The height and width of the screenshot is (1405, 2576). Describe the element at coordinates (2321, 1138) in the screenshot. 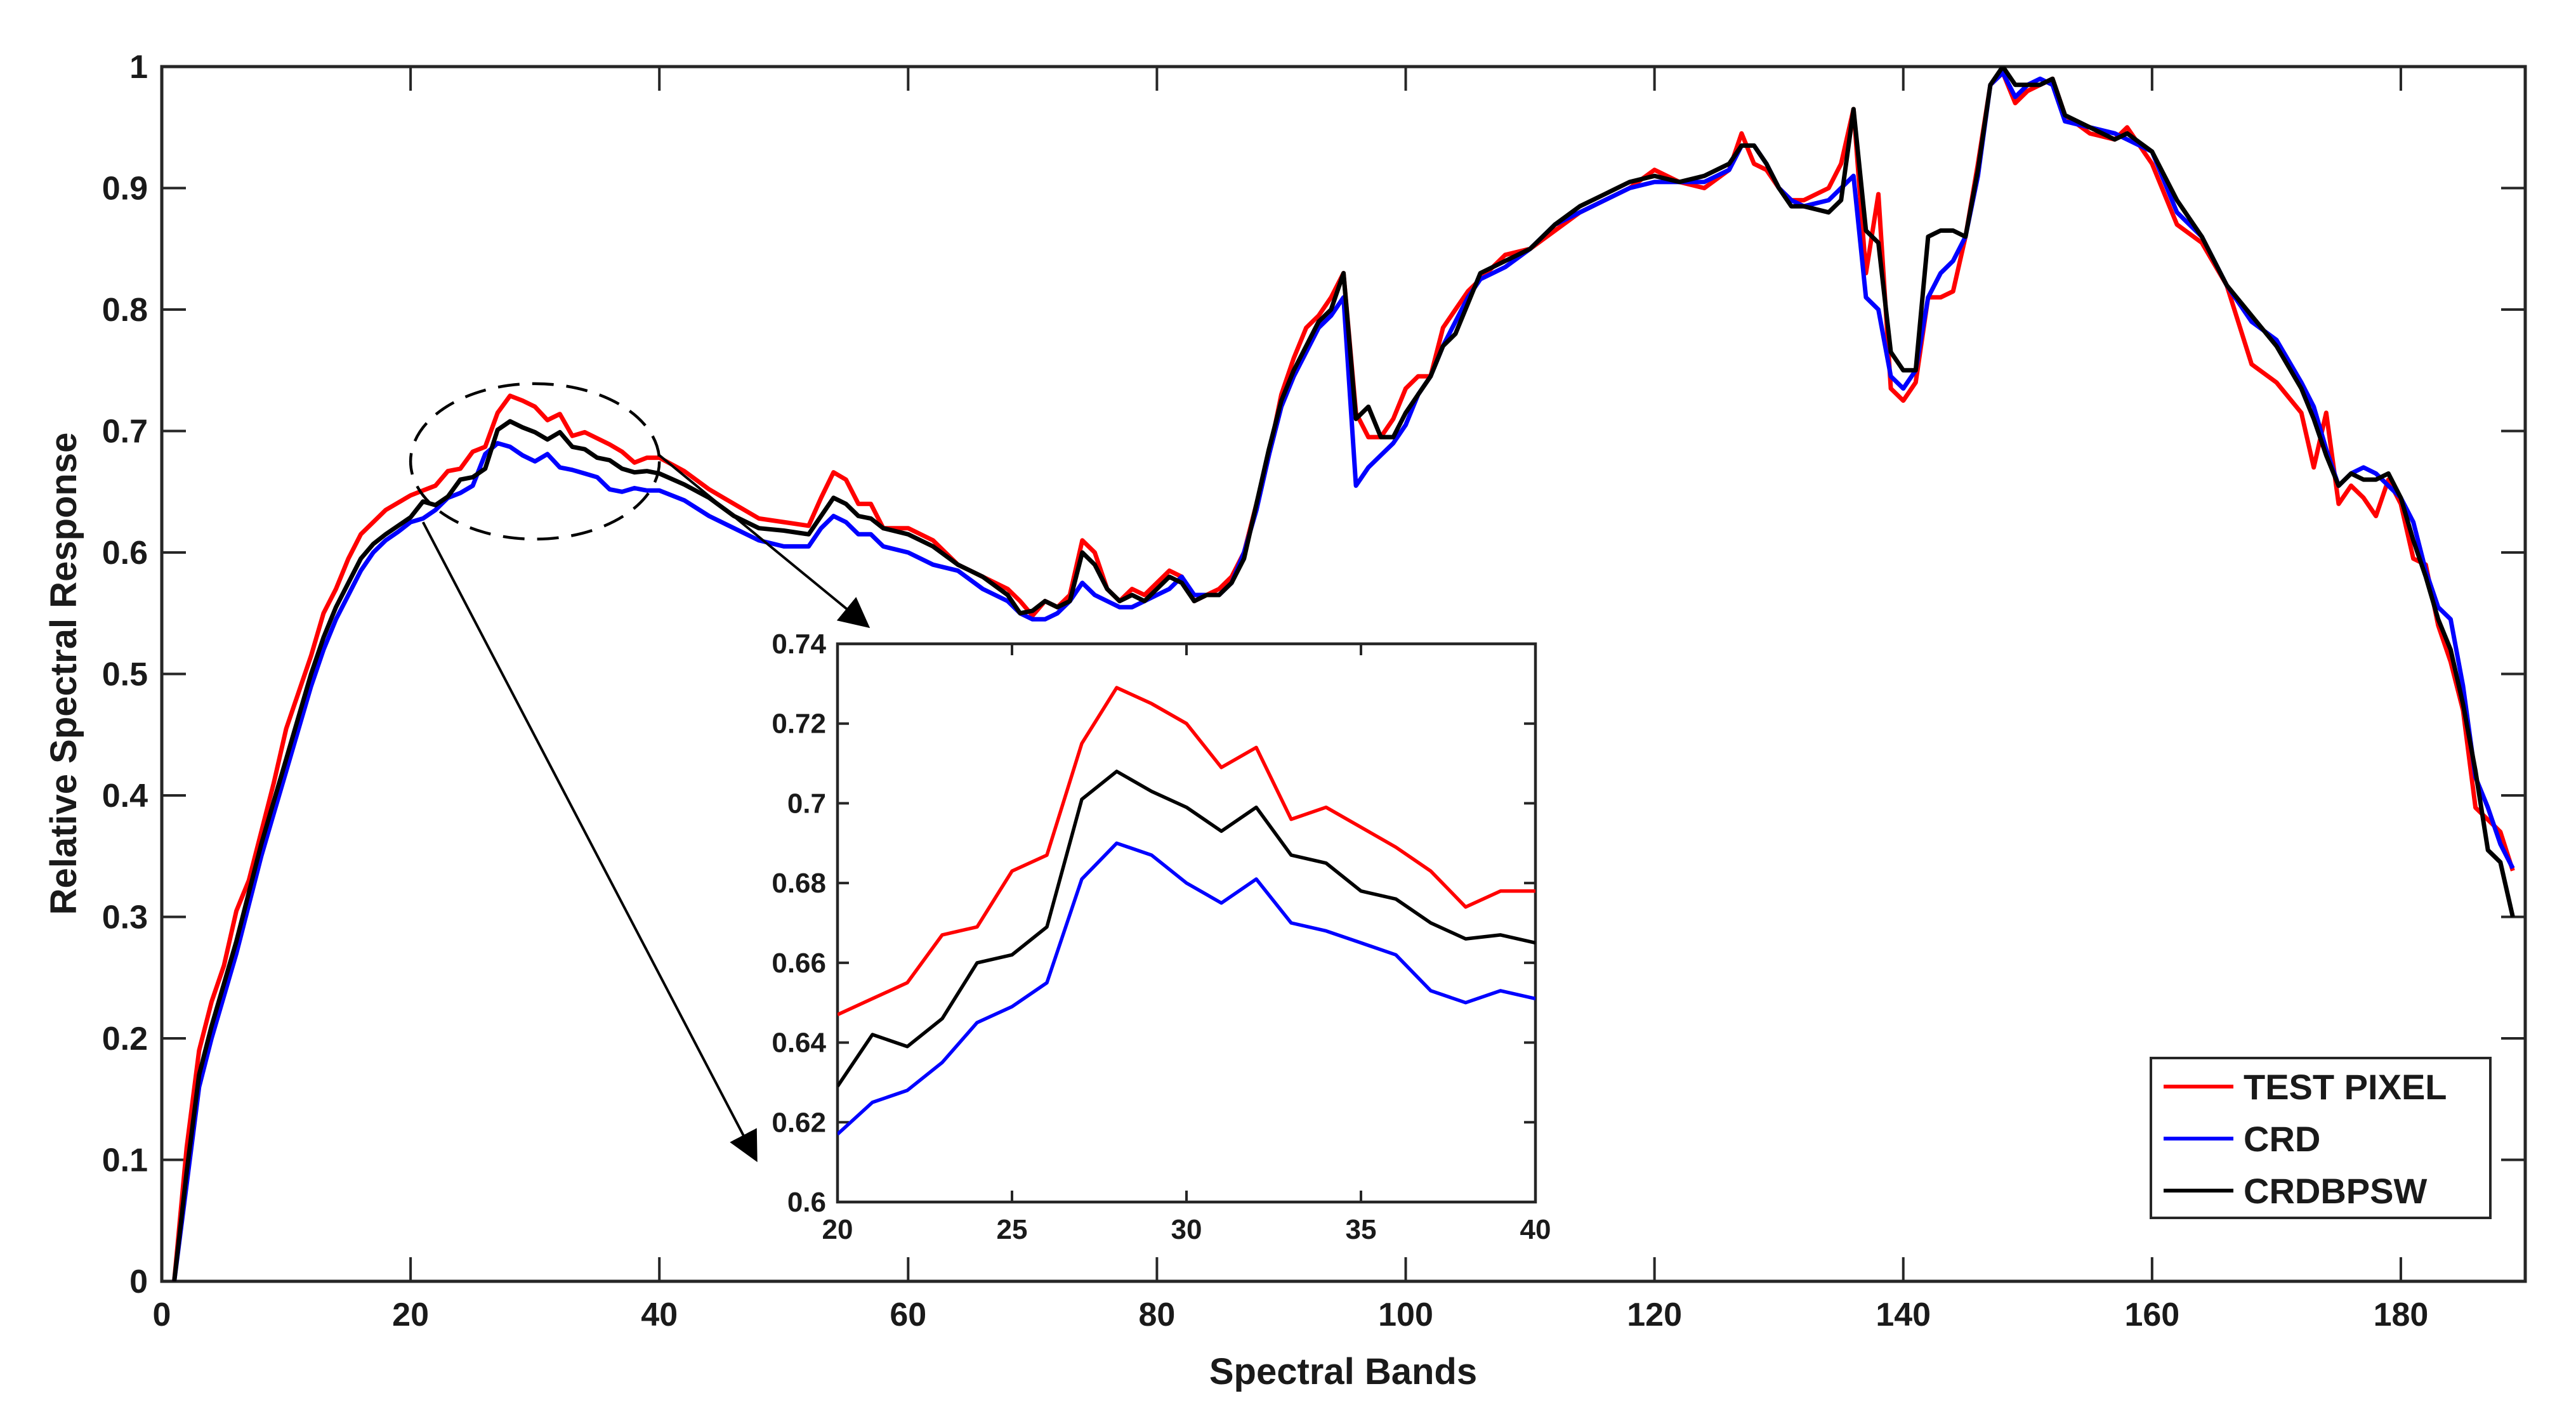

I see `legend: TEST PIXEL CRD CRDBPSW` at that location.